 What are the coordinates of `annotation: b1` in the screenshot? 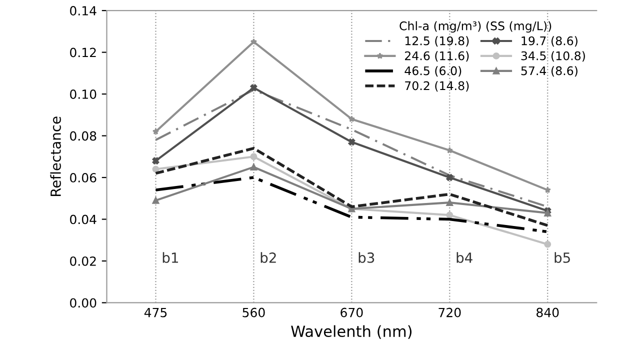 It's located at (170, 257).